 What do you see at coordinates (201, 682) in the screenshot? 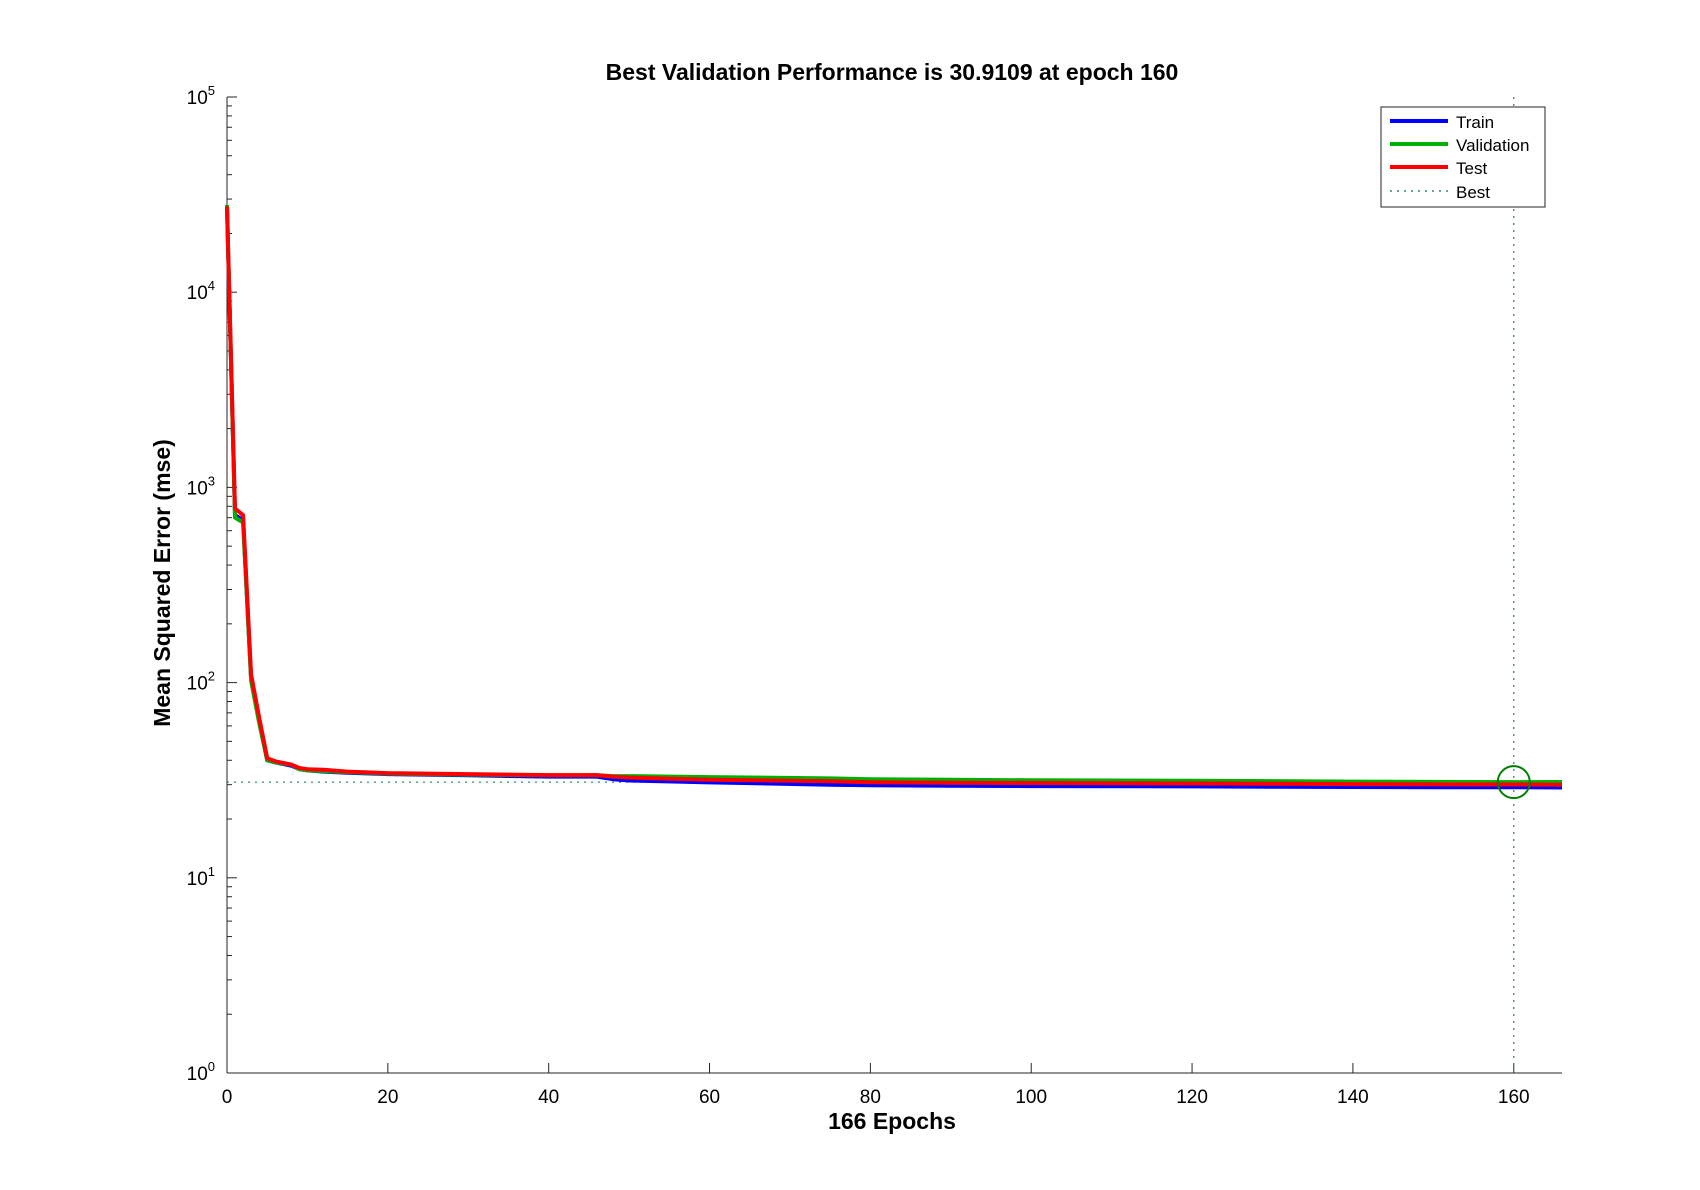
I see `y-tick-label: 10²` at bounding box center [201, 682].